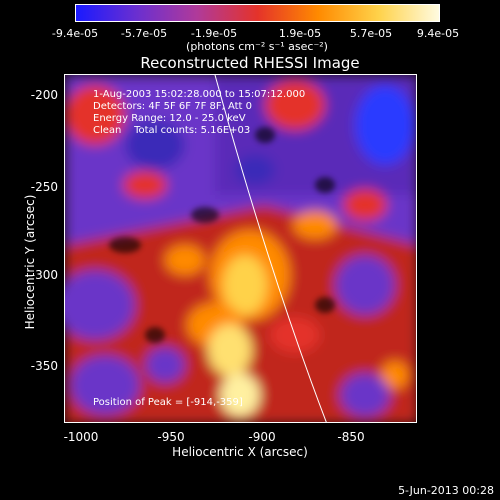 This screenshot has height=500, width=500. What do you see at coordinates (144, 33) in the screenshot?
I see `colorbar-tick: -5.7e-05` at bounding box center [144, 33].